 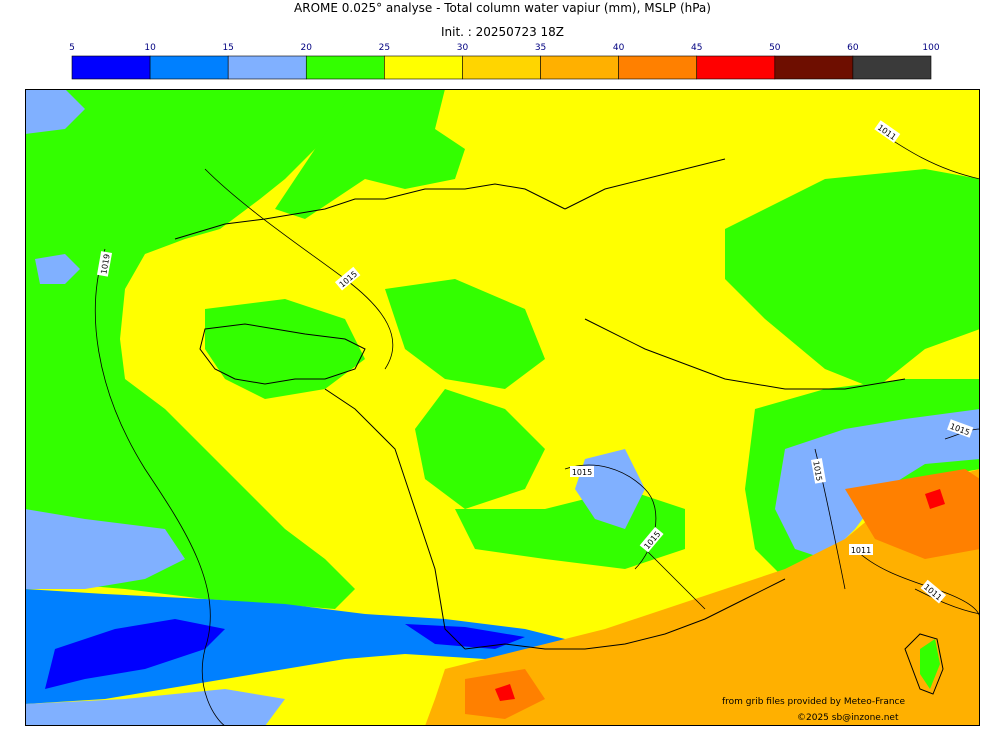 I want to click on isobar-label: 1011, so click(x=861, y=549).